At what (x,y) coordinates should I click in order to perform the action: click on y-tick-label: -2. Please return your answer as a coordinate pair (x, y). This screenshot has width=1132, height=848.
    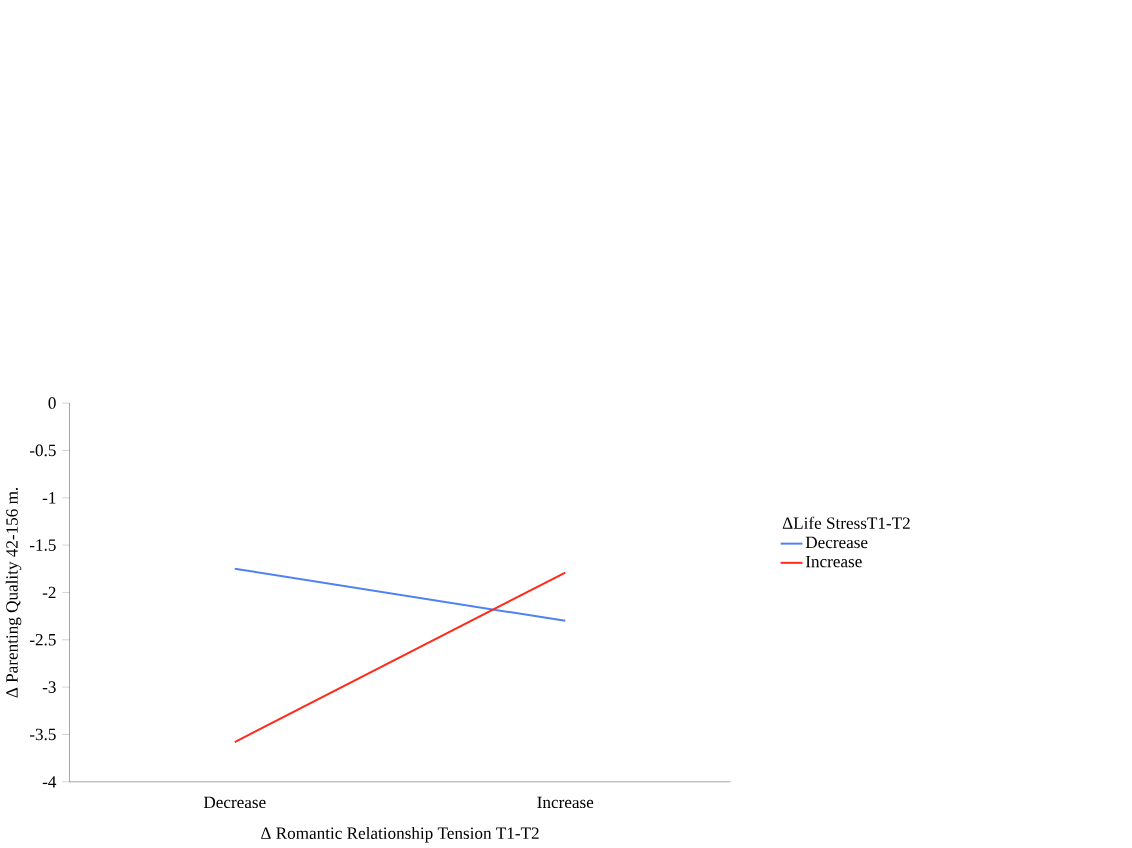
    Looking at the image, I should click on (49, 592).